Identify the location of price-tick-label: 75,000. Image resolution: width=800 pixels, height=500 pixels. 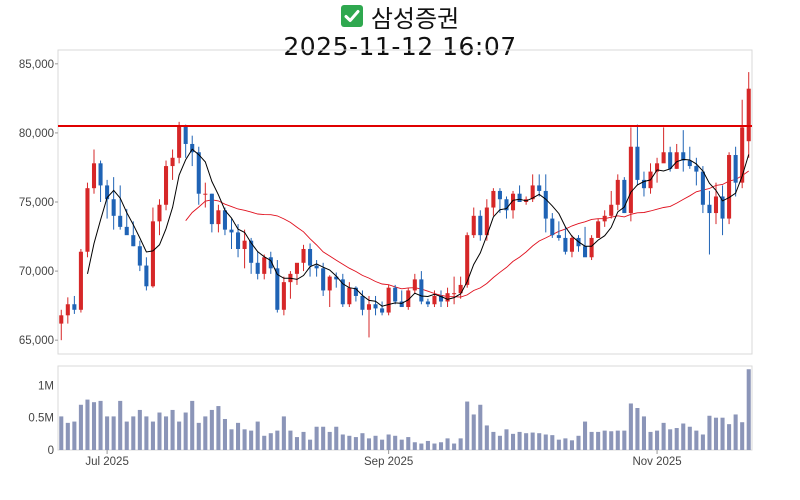
(36, 203).